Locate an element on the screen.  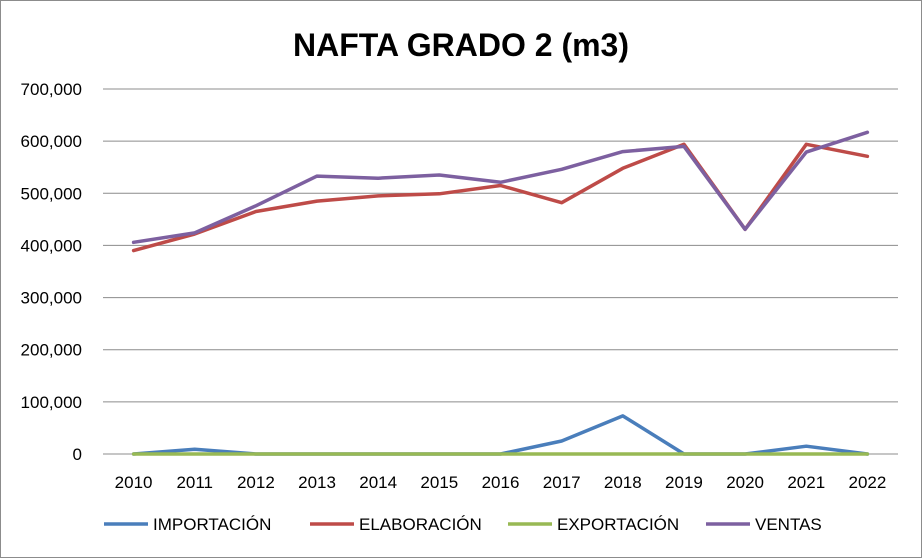
y-tick-label: 600,000 is located at coordinates (51, 141).